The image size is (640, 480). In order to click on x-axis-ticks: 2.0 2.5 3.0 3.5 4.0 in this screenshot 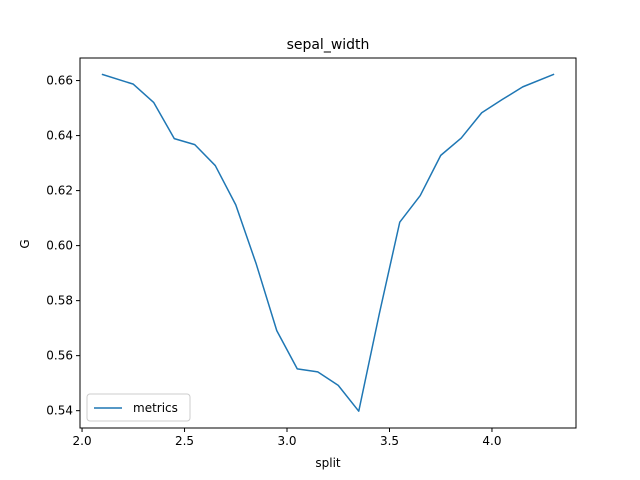, I will do `click(287, 438)`.